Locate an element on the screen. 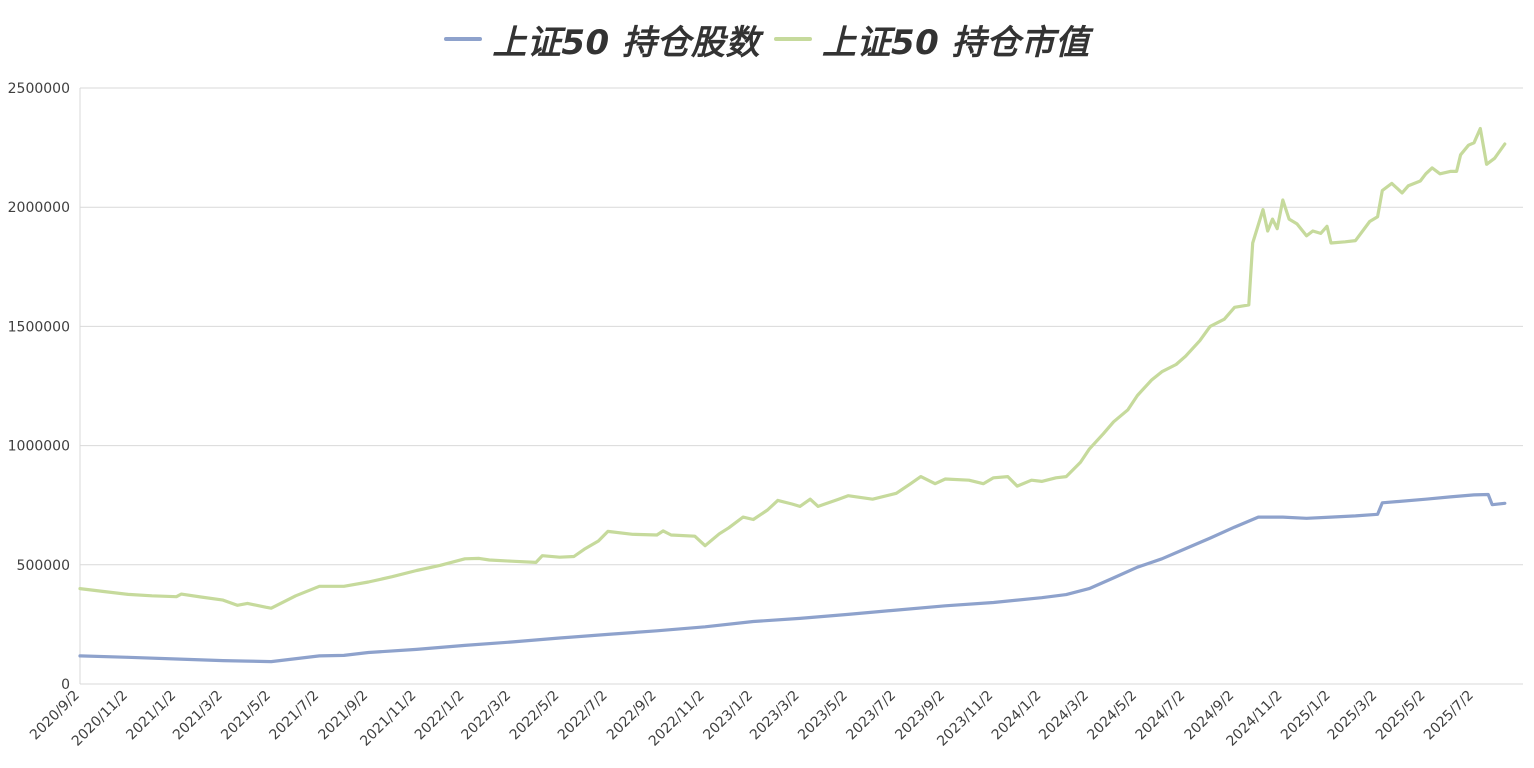  legend-item-value: 上证50 持仓市值 is located at coordinates (932, 39).